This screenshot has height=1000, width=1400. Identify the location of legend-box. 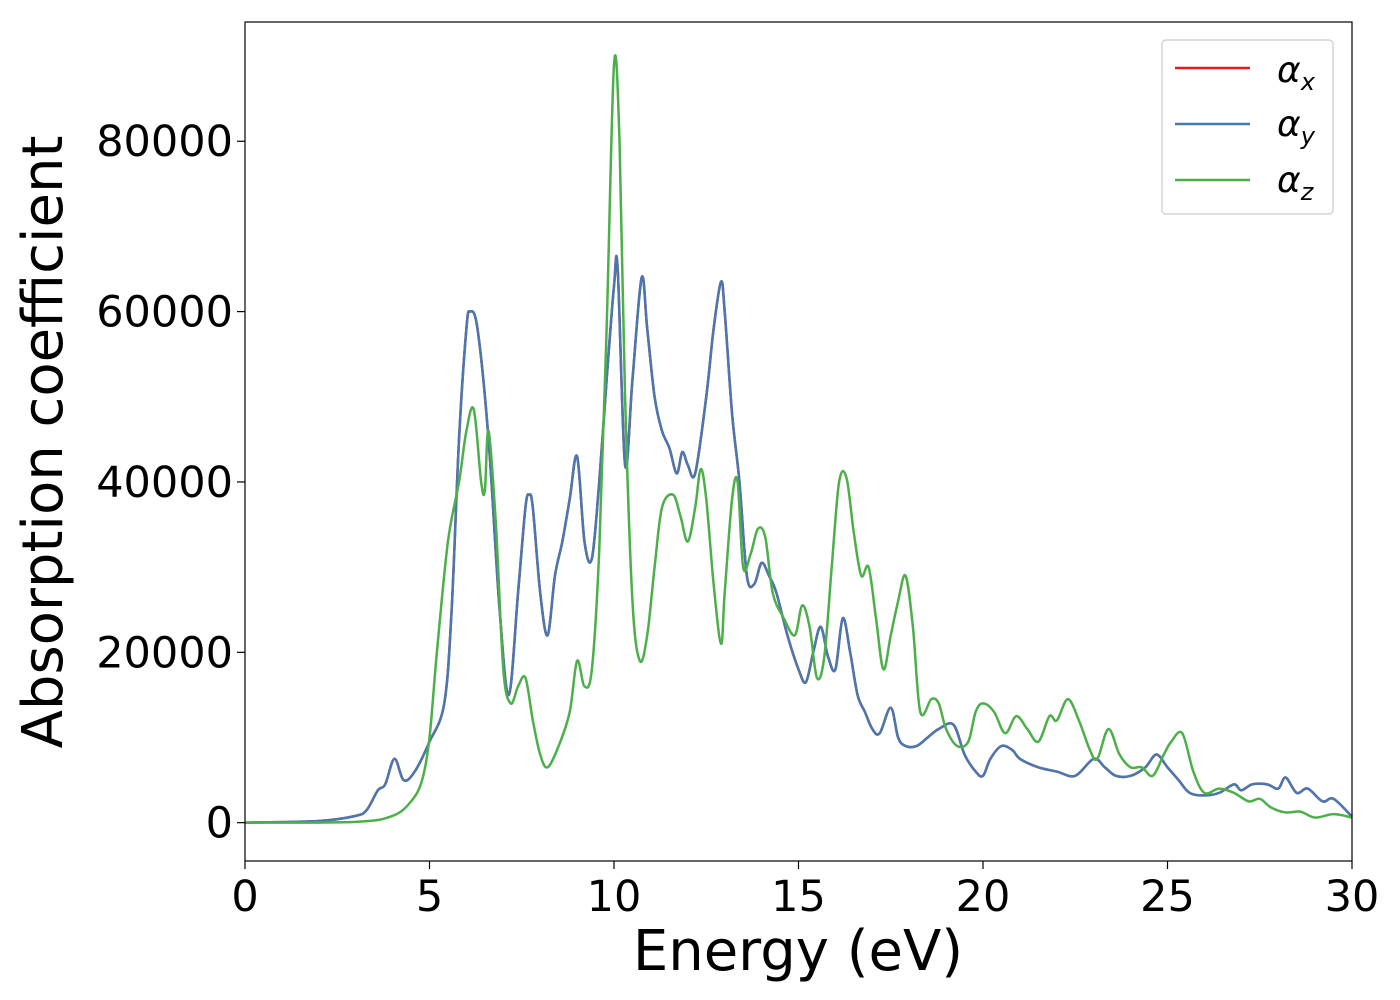
(1247, 127).